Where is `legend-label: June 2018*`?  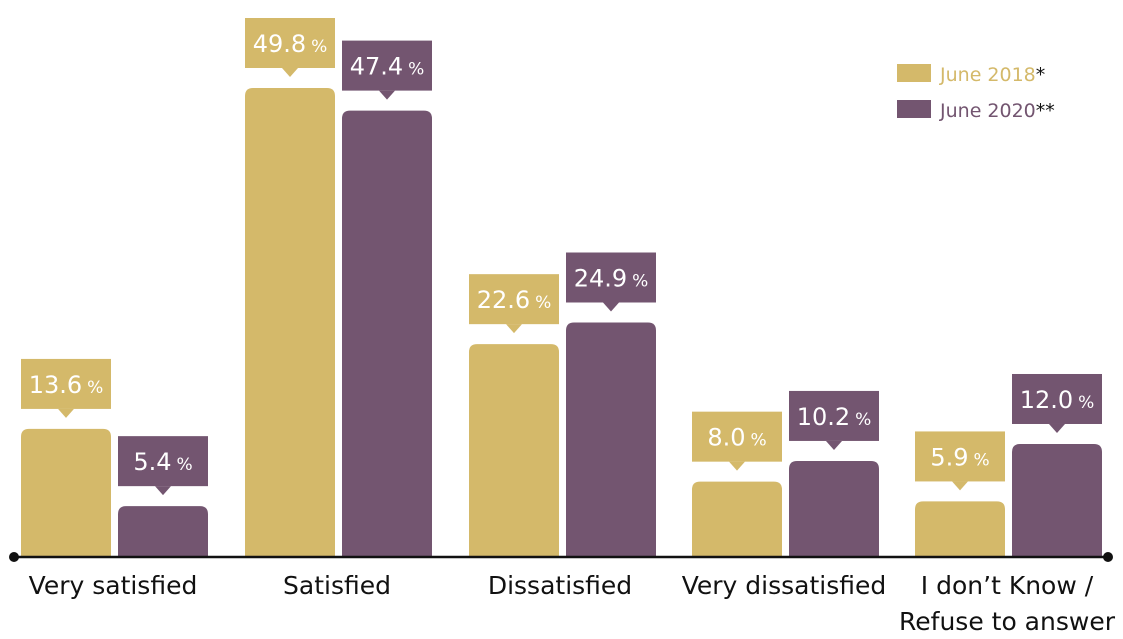 legend-label: June 2018* is located at coordinates (992, 75).